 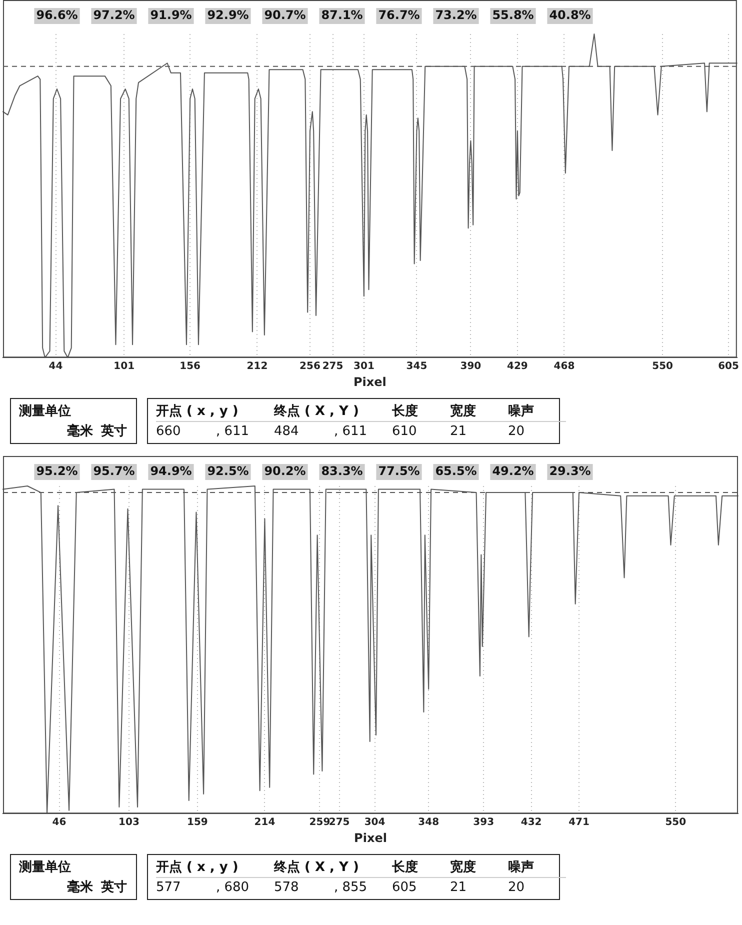 What do you see at coordinates (399, 471) in the screenshot?
I see `text: 77.5%` at bounding box center [399, 471].